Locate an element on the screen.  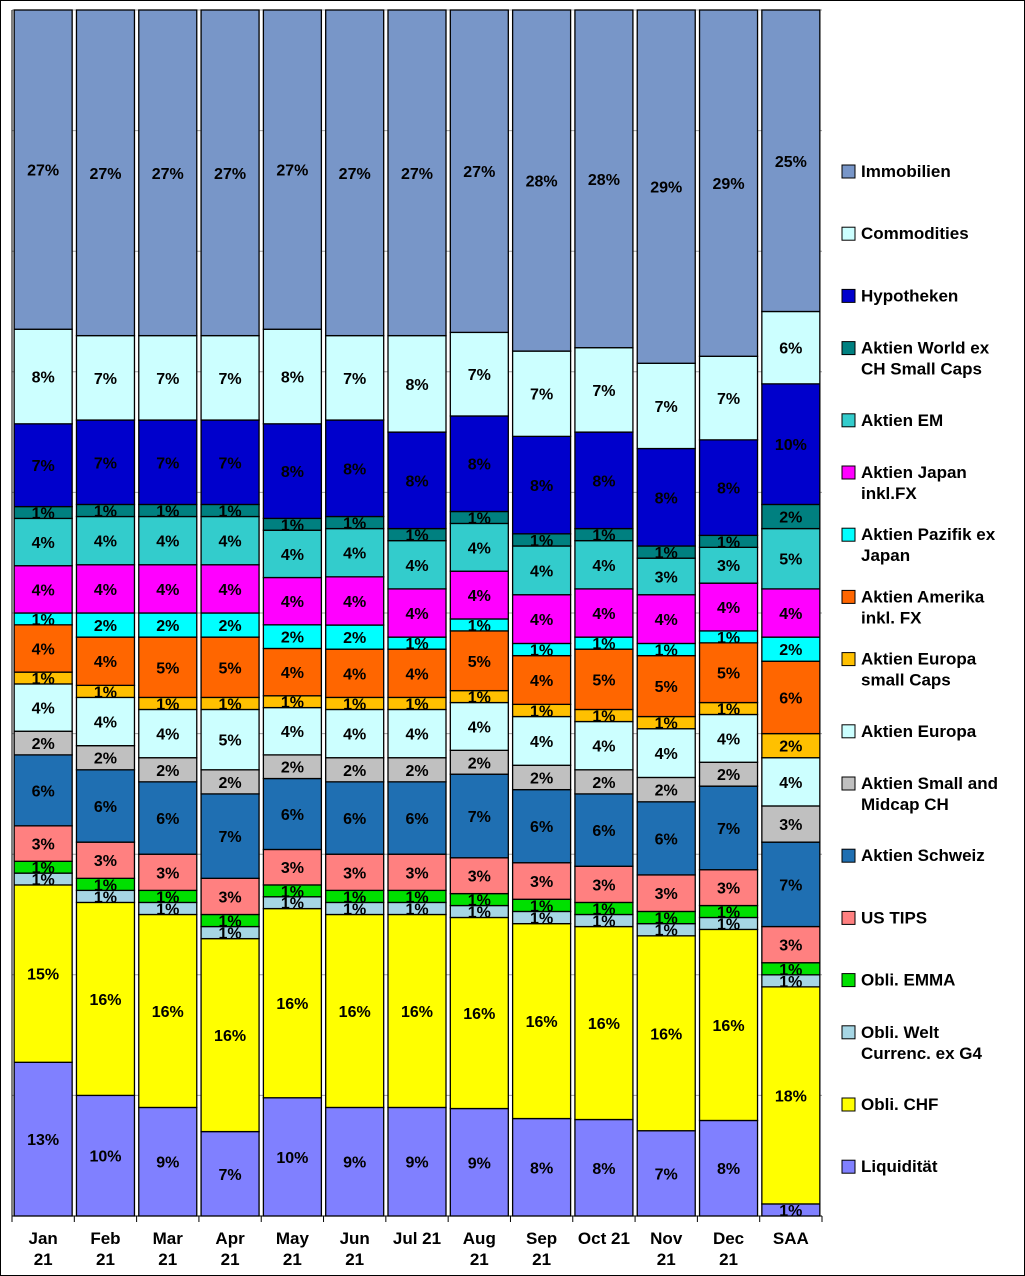
legend-label: Aktien Small and Midcap CH is located at coordinates (929, 794).